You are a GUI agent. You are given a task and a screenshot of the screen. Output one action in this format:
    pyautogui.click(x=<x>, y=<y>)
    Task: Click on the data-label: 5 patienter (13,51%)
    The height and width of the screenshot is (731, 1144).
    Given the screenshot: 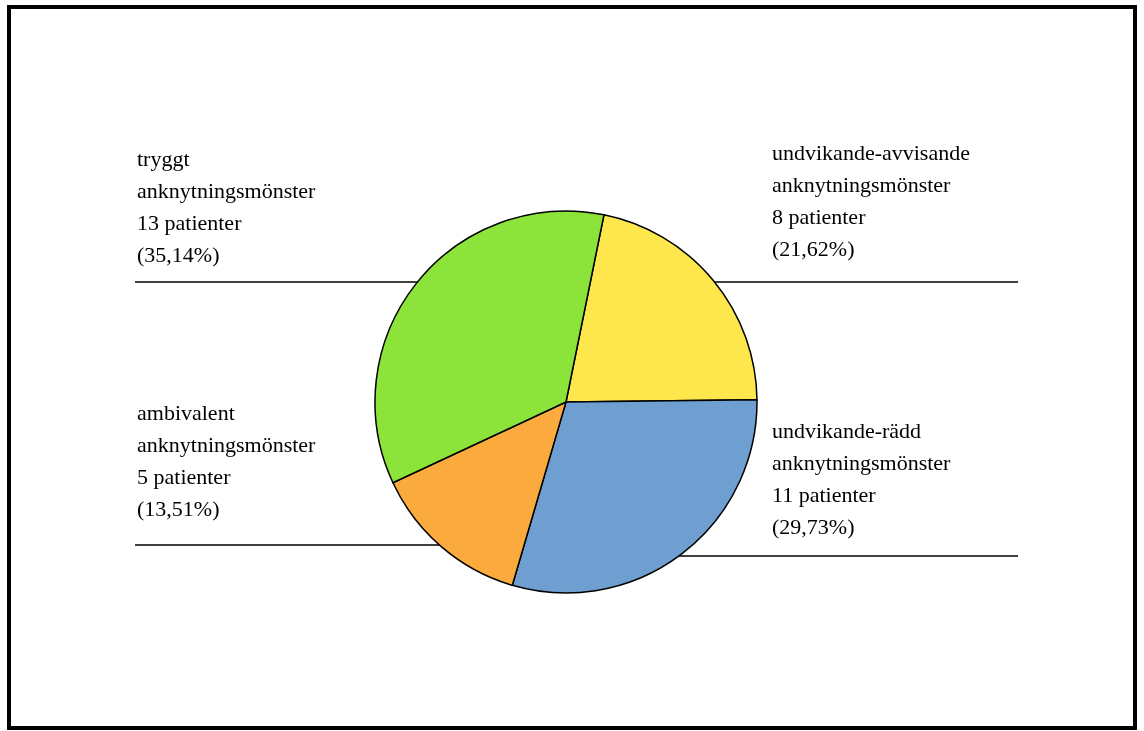 What is the action you would take?
    pyautogui.click(x=184, y=492)
    